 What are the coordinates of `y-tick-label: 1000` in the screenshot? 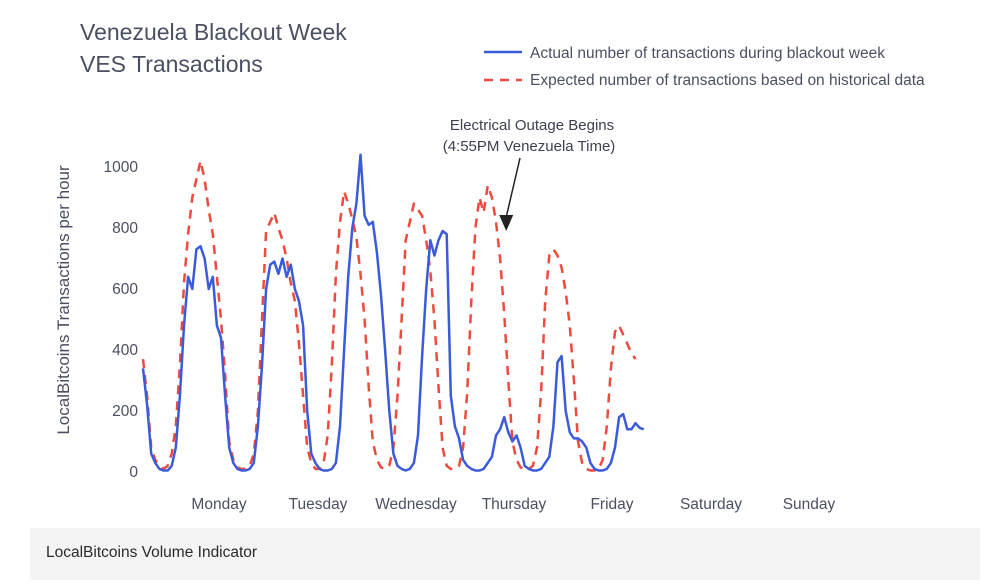 It's located at (121, 167).